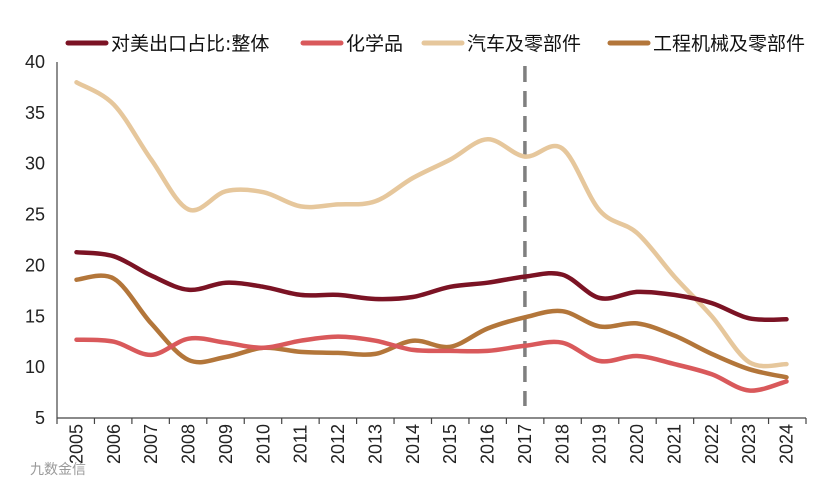 The width and height of the screenshot is (829, 487). Describe the element at coordinates (40, 418) in the screenshot. I see `y-tick-label: 5` at that location.